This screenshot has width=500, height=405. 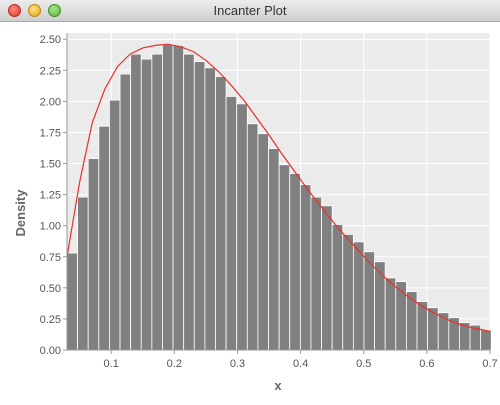 I want to click on title-bar: Incanter Plot, so click(x=250, y=11).